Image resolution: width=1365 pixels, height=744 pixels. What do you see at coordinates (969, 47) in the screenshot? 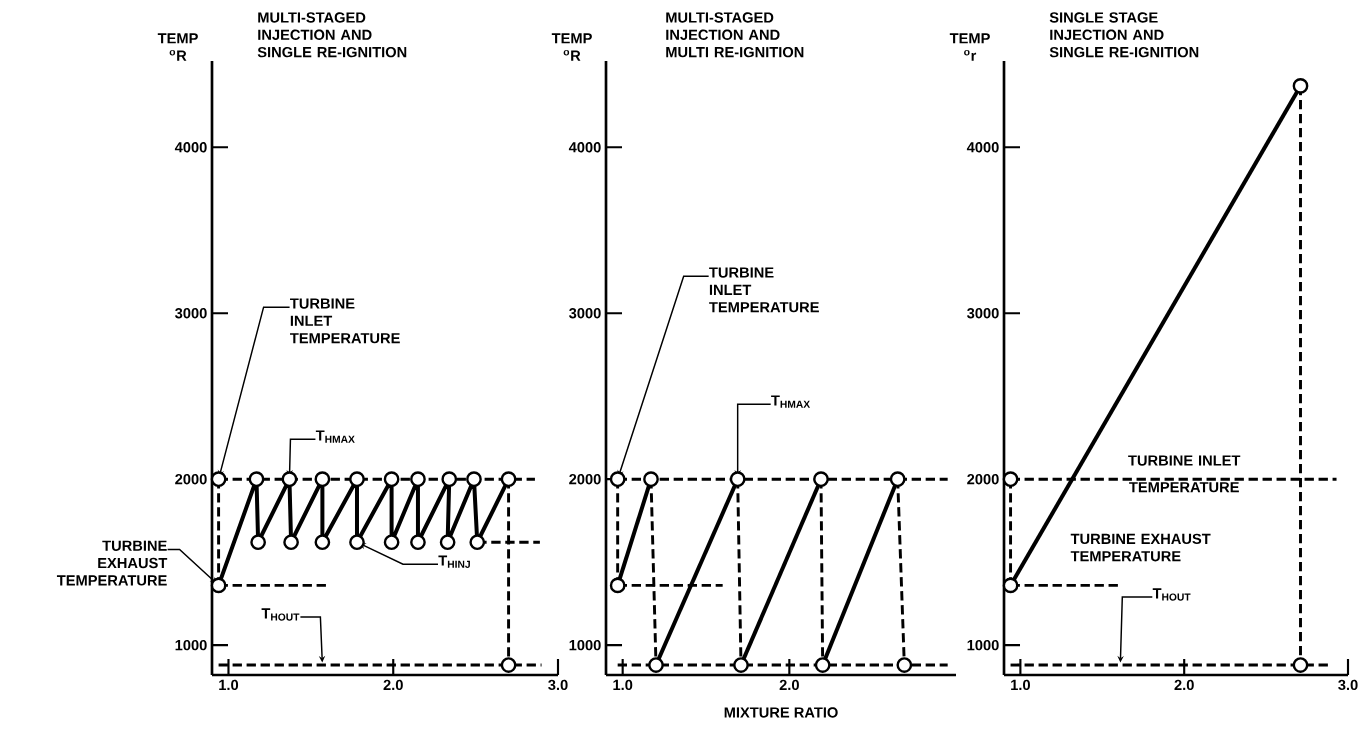
I see `y-axis-title: TEMP $^{o}$r` at bounding box center [969, 47].